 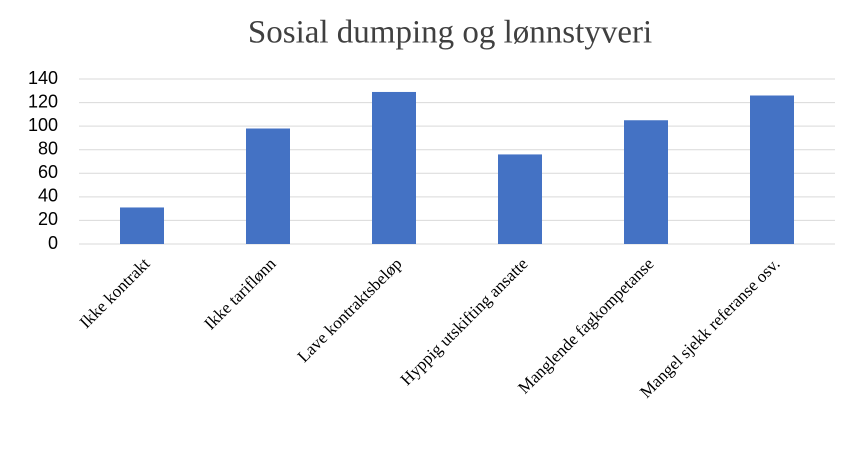 What do you see at coordinates (585, 325) in the screenshot?
I see `x-tick-label: Manglende fagkompetanse` at bounding box center [585, 325].